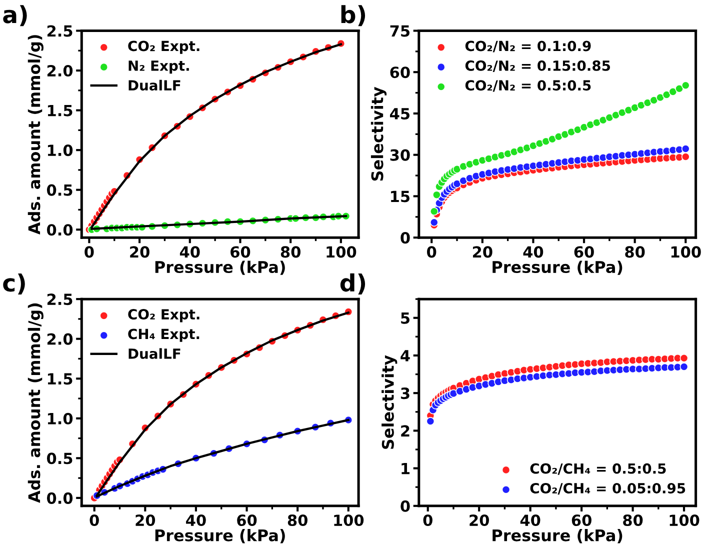  I want to click on y-tick-label: 1, so click(406, 468).